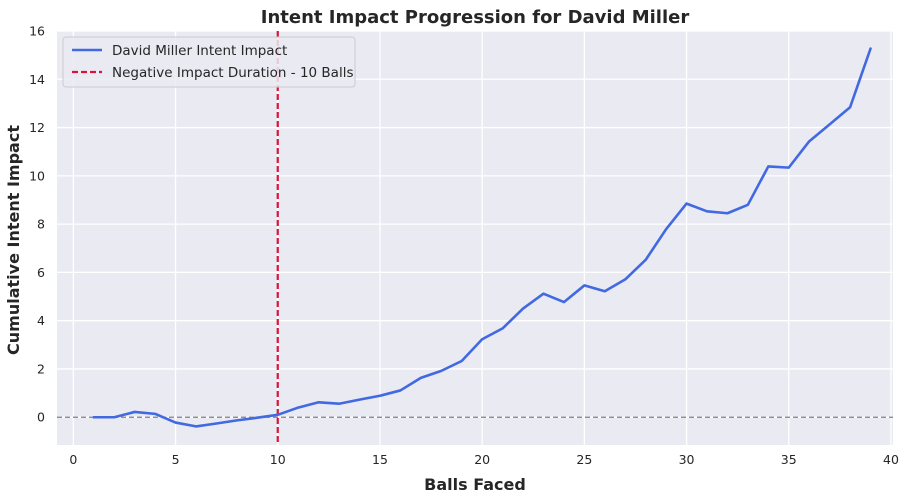 The image size is (902, 500). What do you see at coordinates (380, 459) in the screenshot?
I see `x-tick-label: 15` at bounding box center [380, 459].